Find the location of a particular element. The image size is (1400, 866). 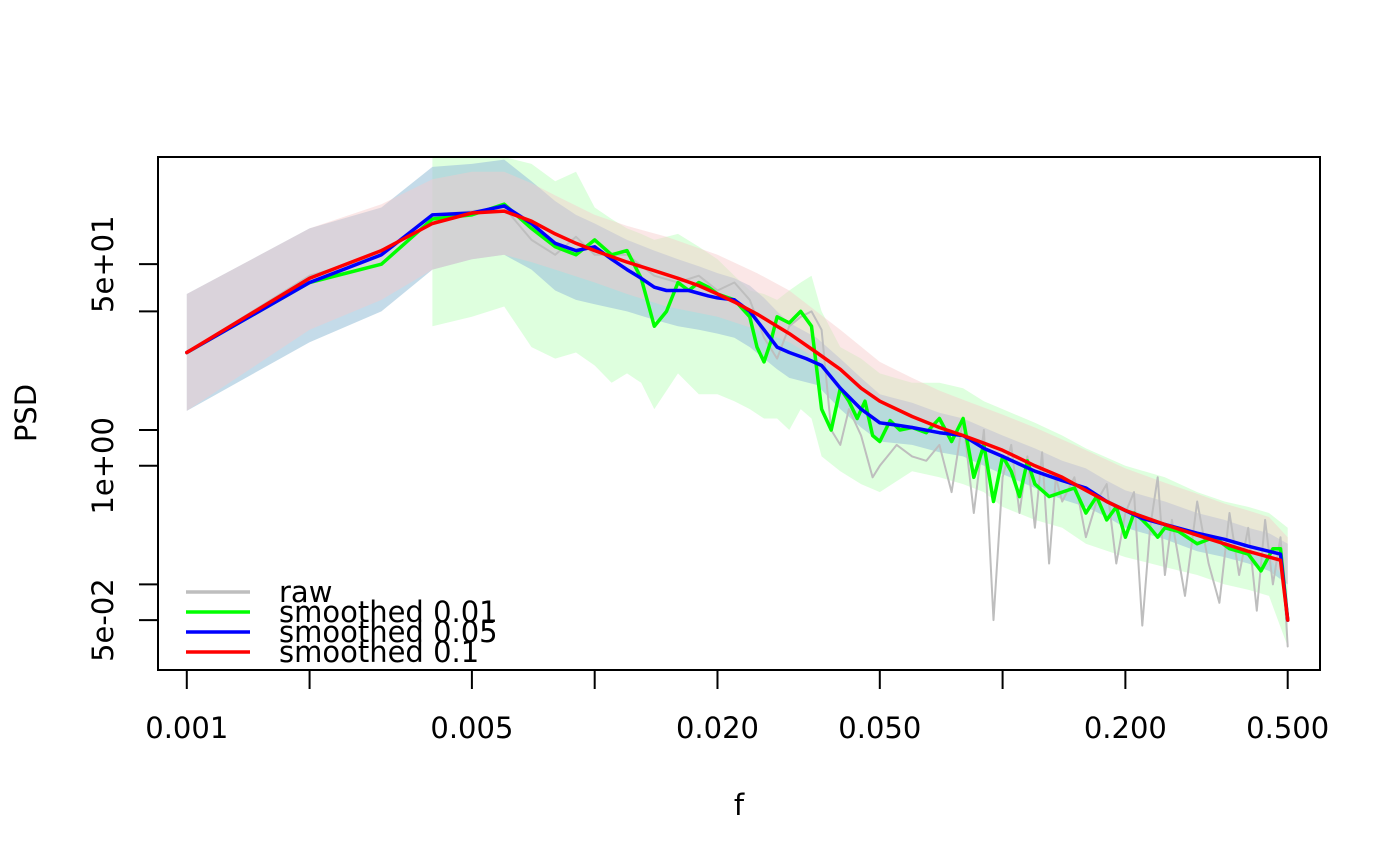

y-axis-title: PSD is located at coordinates (26, 413).